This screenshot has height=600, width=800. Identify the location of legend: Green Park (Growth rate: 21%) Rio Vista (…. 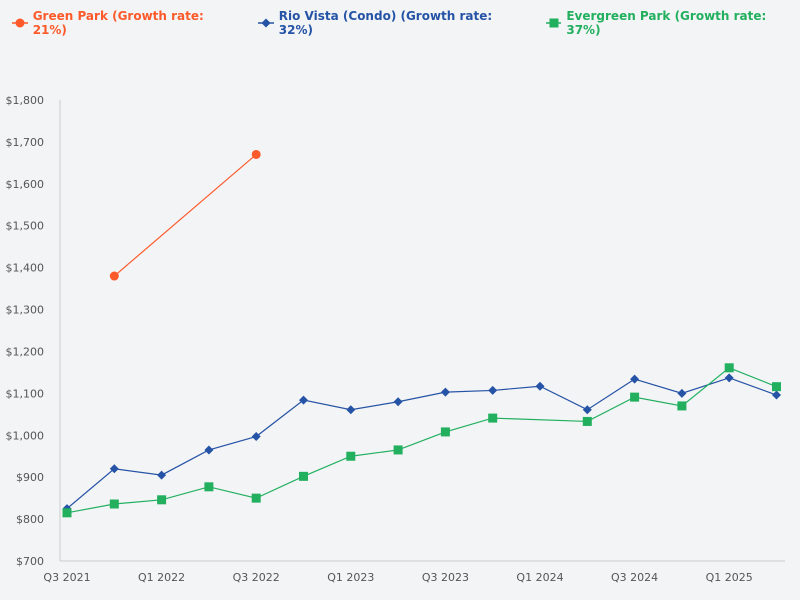
(406, 23).